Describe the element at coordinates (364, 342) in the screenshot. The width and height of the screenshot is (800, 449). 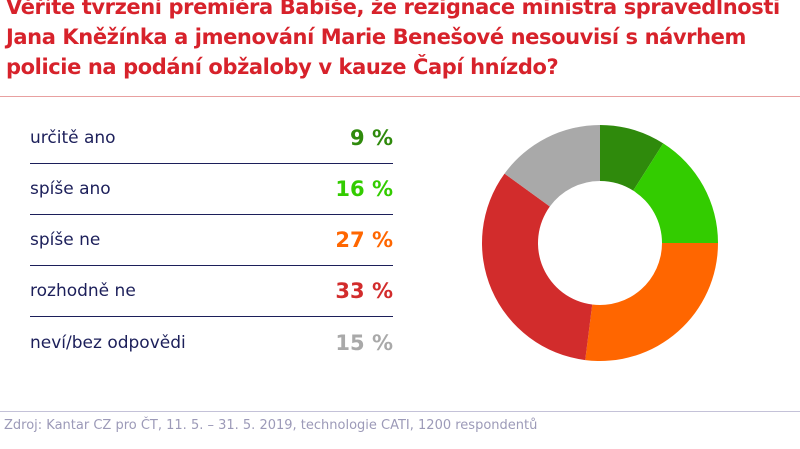
I see `value-label: 15 %` at that location.